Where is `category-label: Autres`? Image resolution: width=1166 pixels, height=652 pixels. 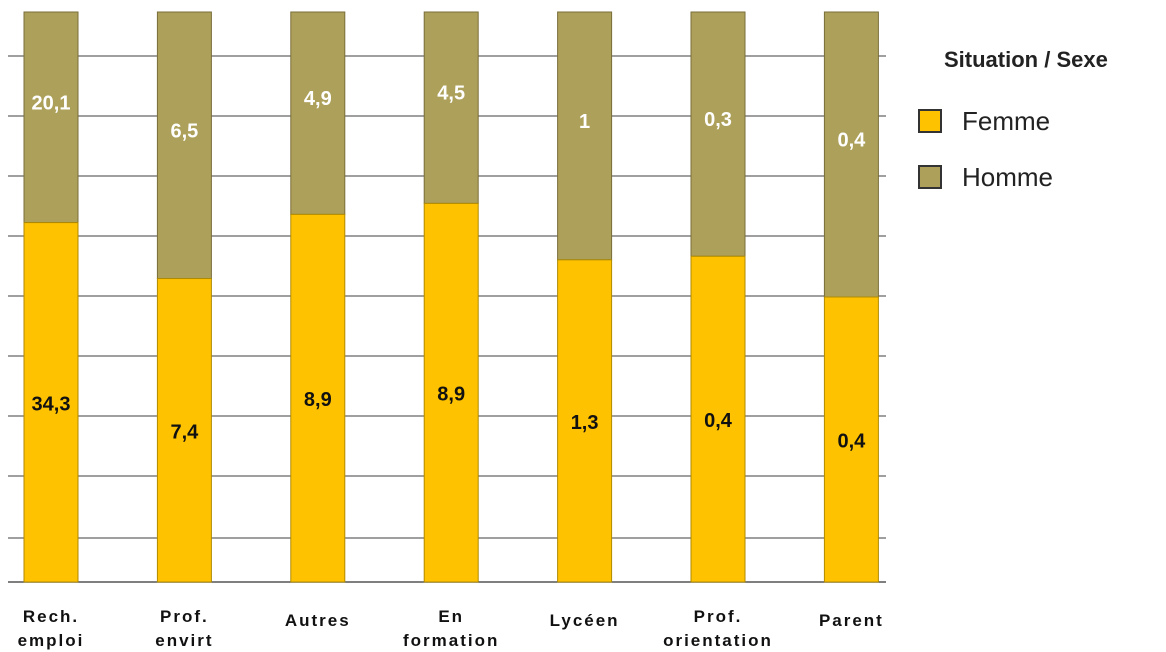
category-label: Autres is located at coordinates (318, 620).